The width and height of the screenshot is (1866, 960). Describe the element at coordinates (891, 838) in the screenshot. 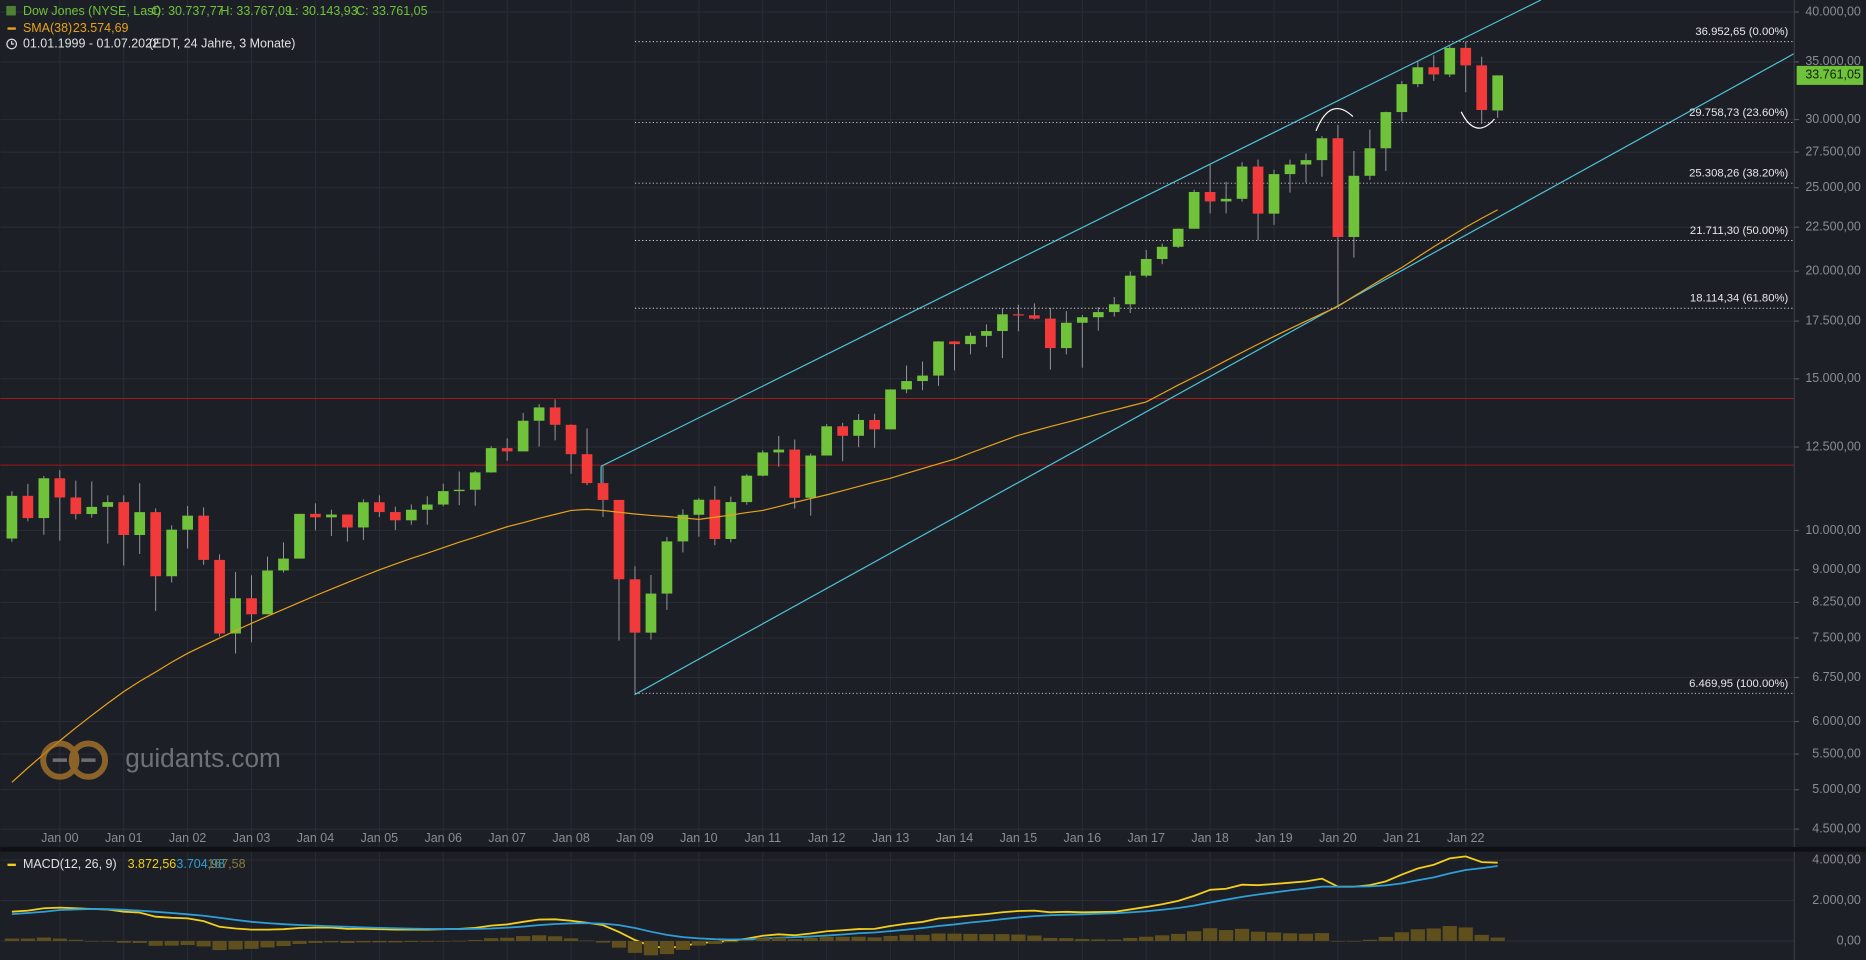

I see `x-tick-label: Jan 13` at that location.